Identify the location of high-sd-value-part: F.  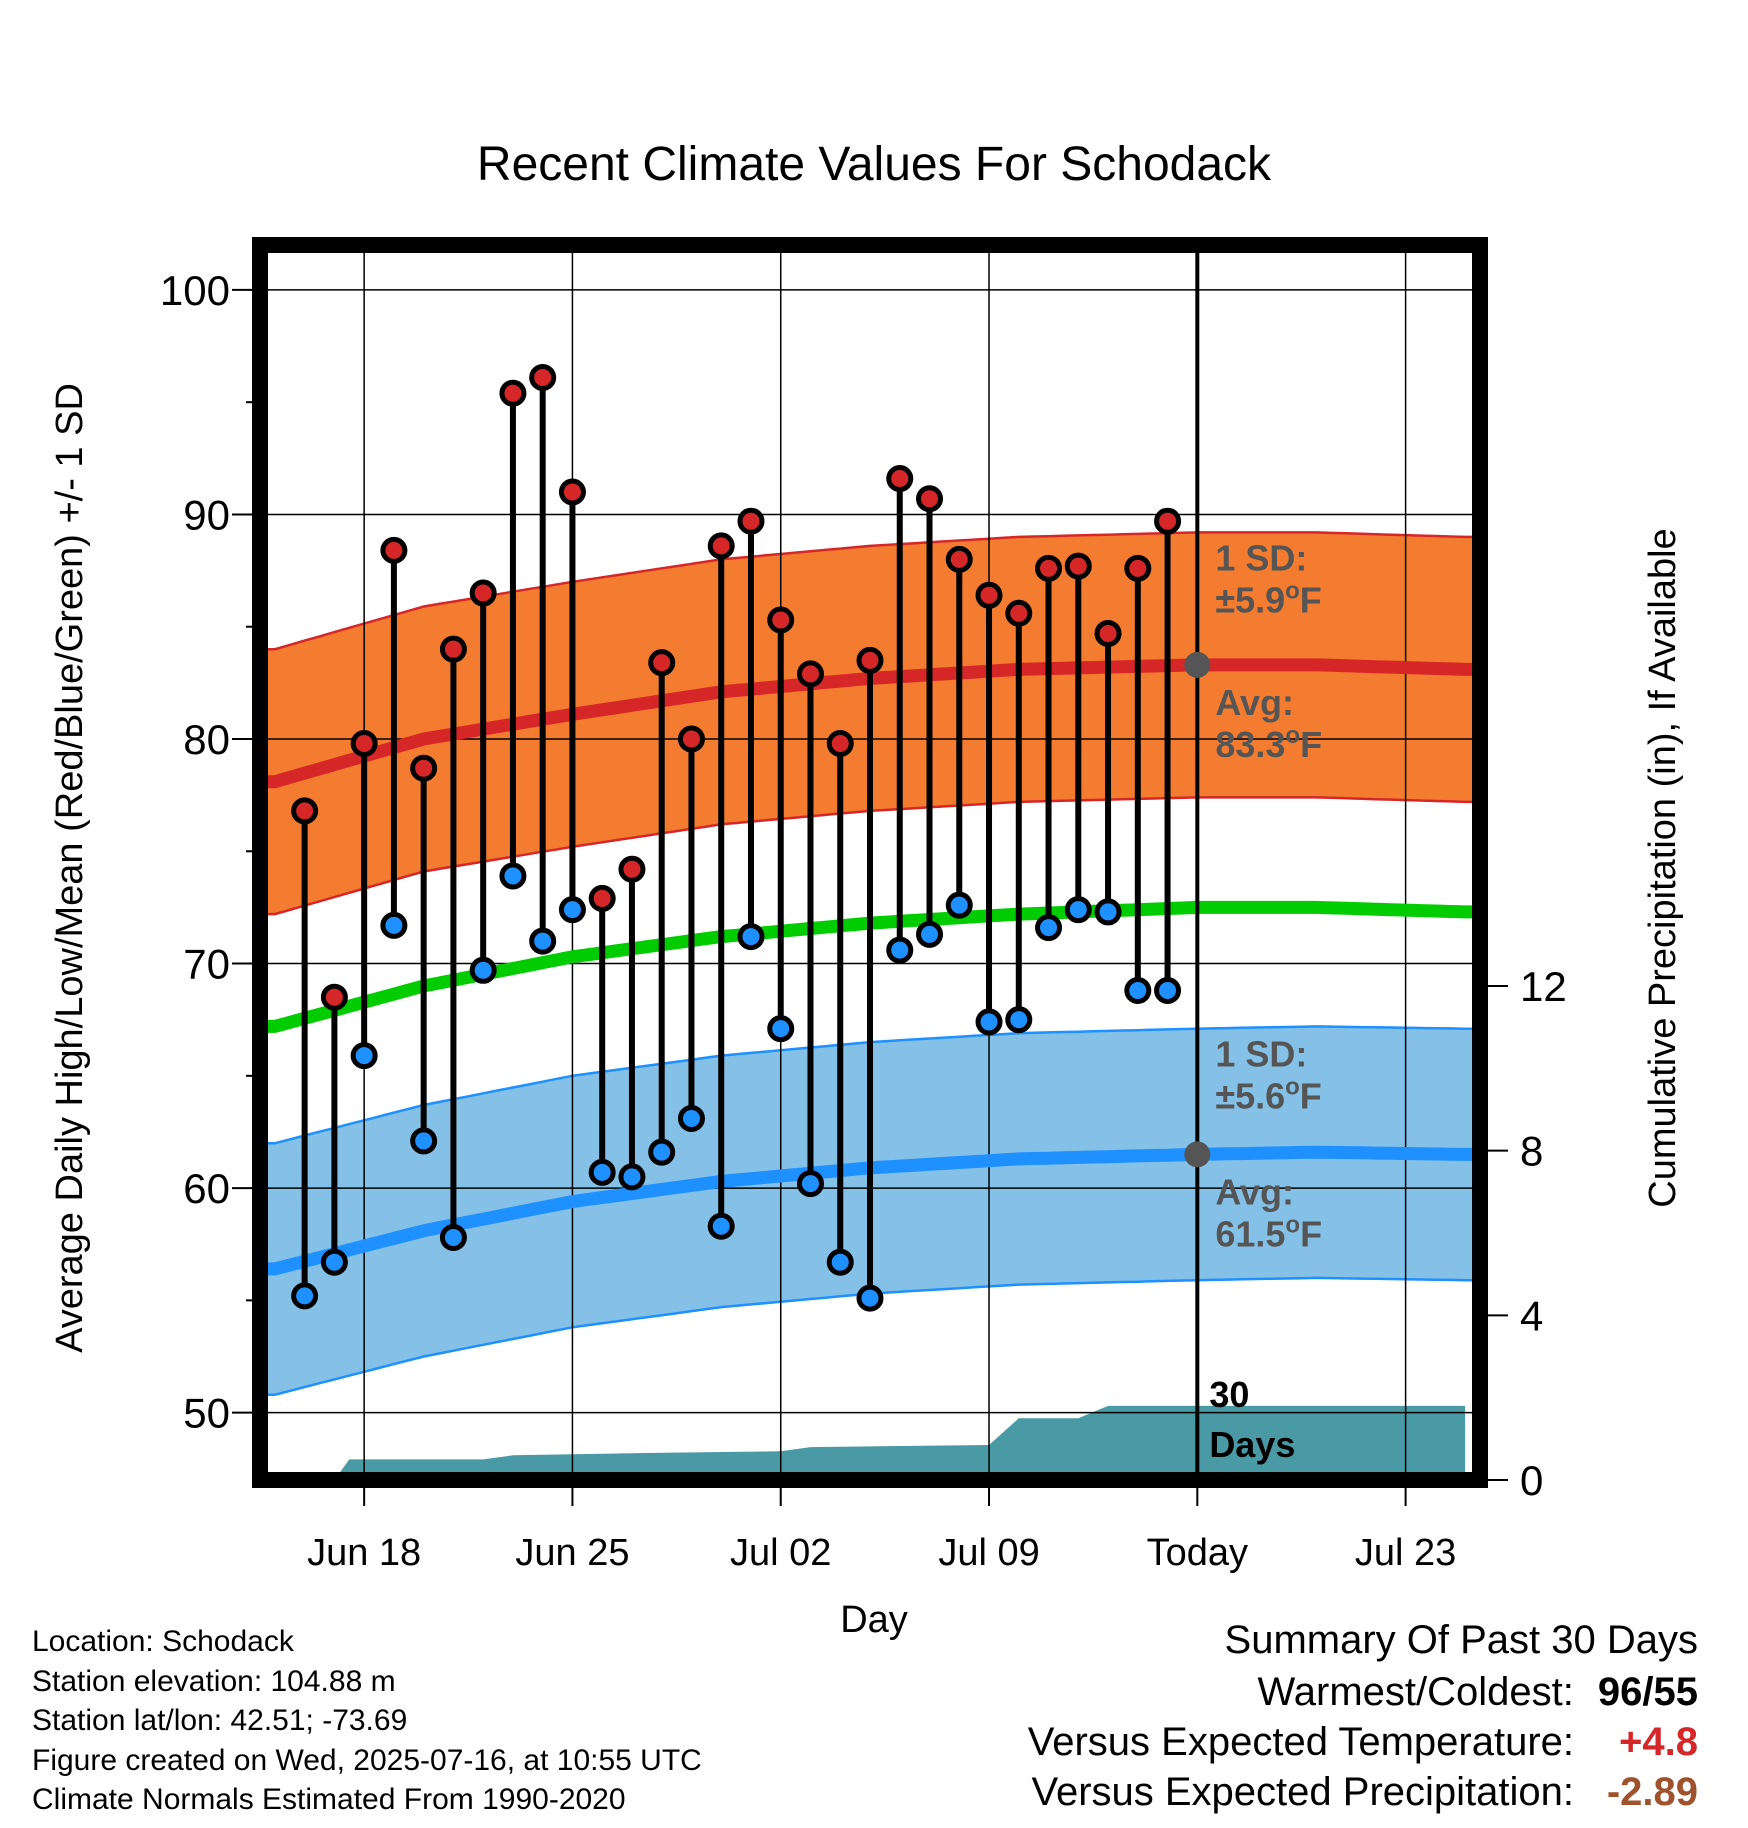
(1311, 599).